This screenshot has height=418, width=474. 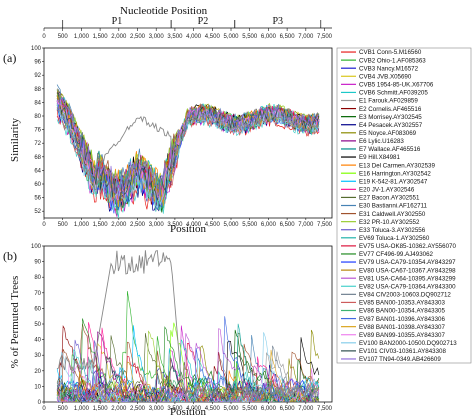 What do you see at coordinates (381, 141) in the screenshot?
I see `legend-label: E6 Lylic.U16283` at bounding box center [381, 141].